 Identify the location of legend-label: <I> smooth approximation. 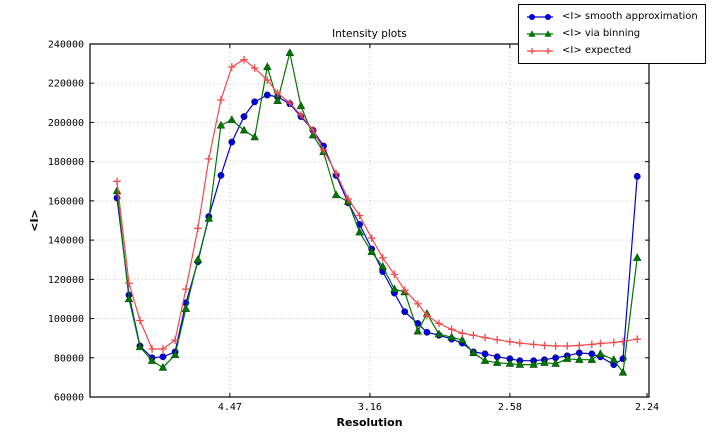
(630, 16).